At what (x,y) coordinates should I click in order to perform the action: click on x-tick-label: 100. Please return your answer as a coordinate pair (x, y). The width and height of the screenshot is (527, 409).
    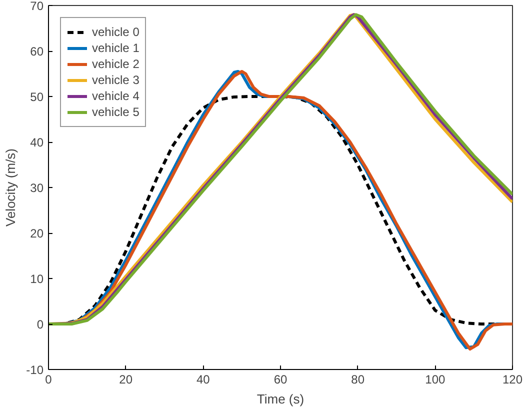
    Looking at the image, I should click on (435, 379).